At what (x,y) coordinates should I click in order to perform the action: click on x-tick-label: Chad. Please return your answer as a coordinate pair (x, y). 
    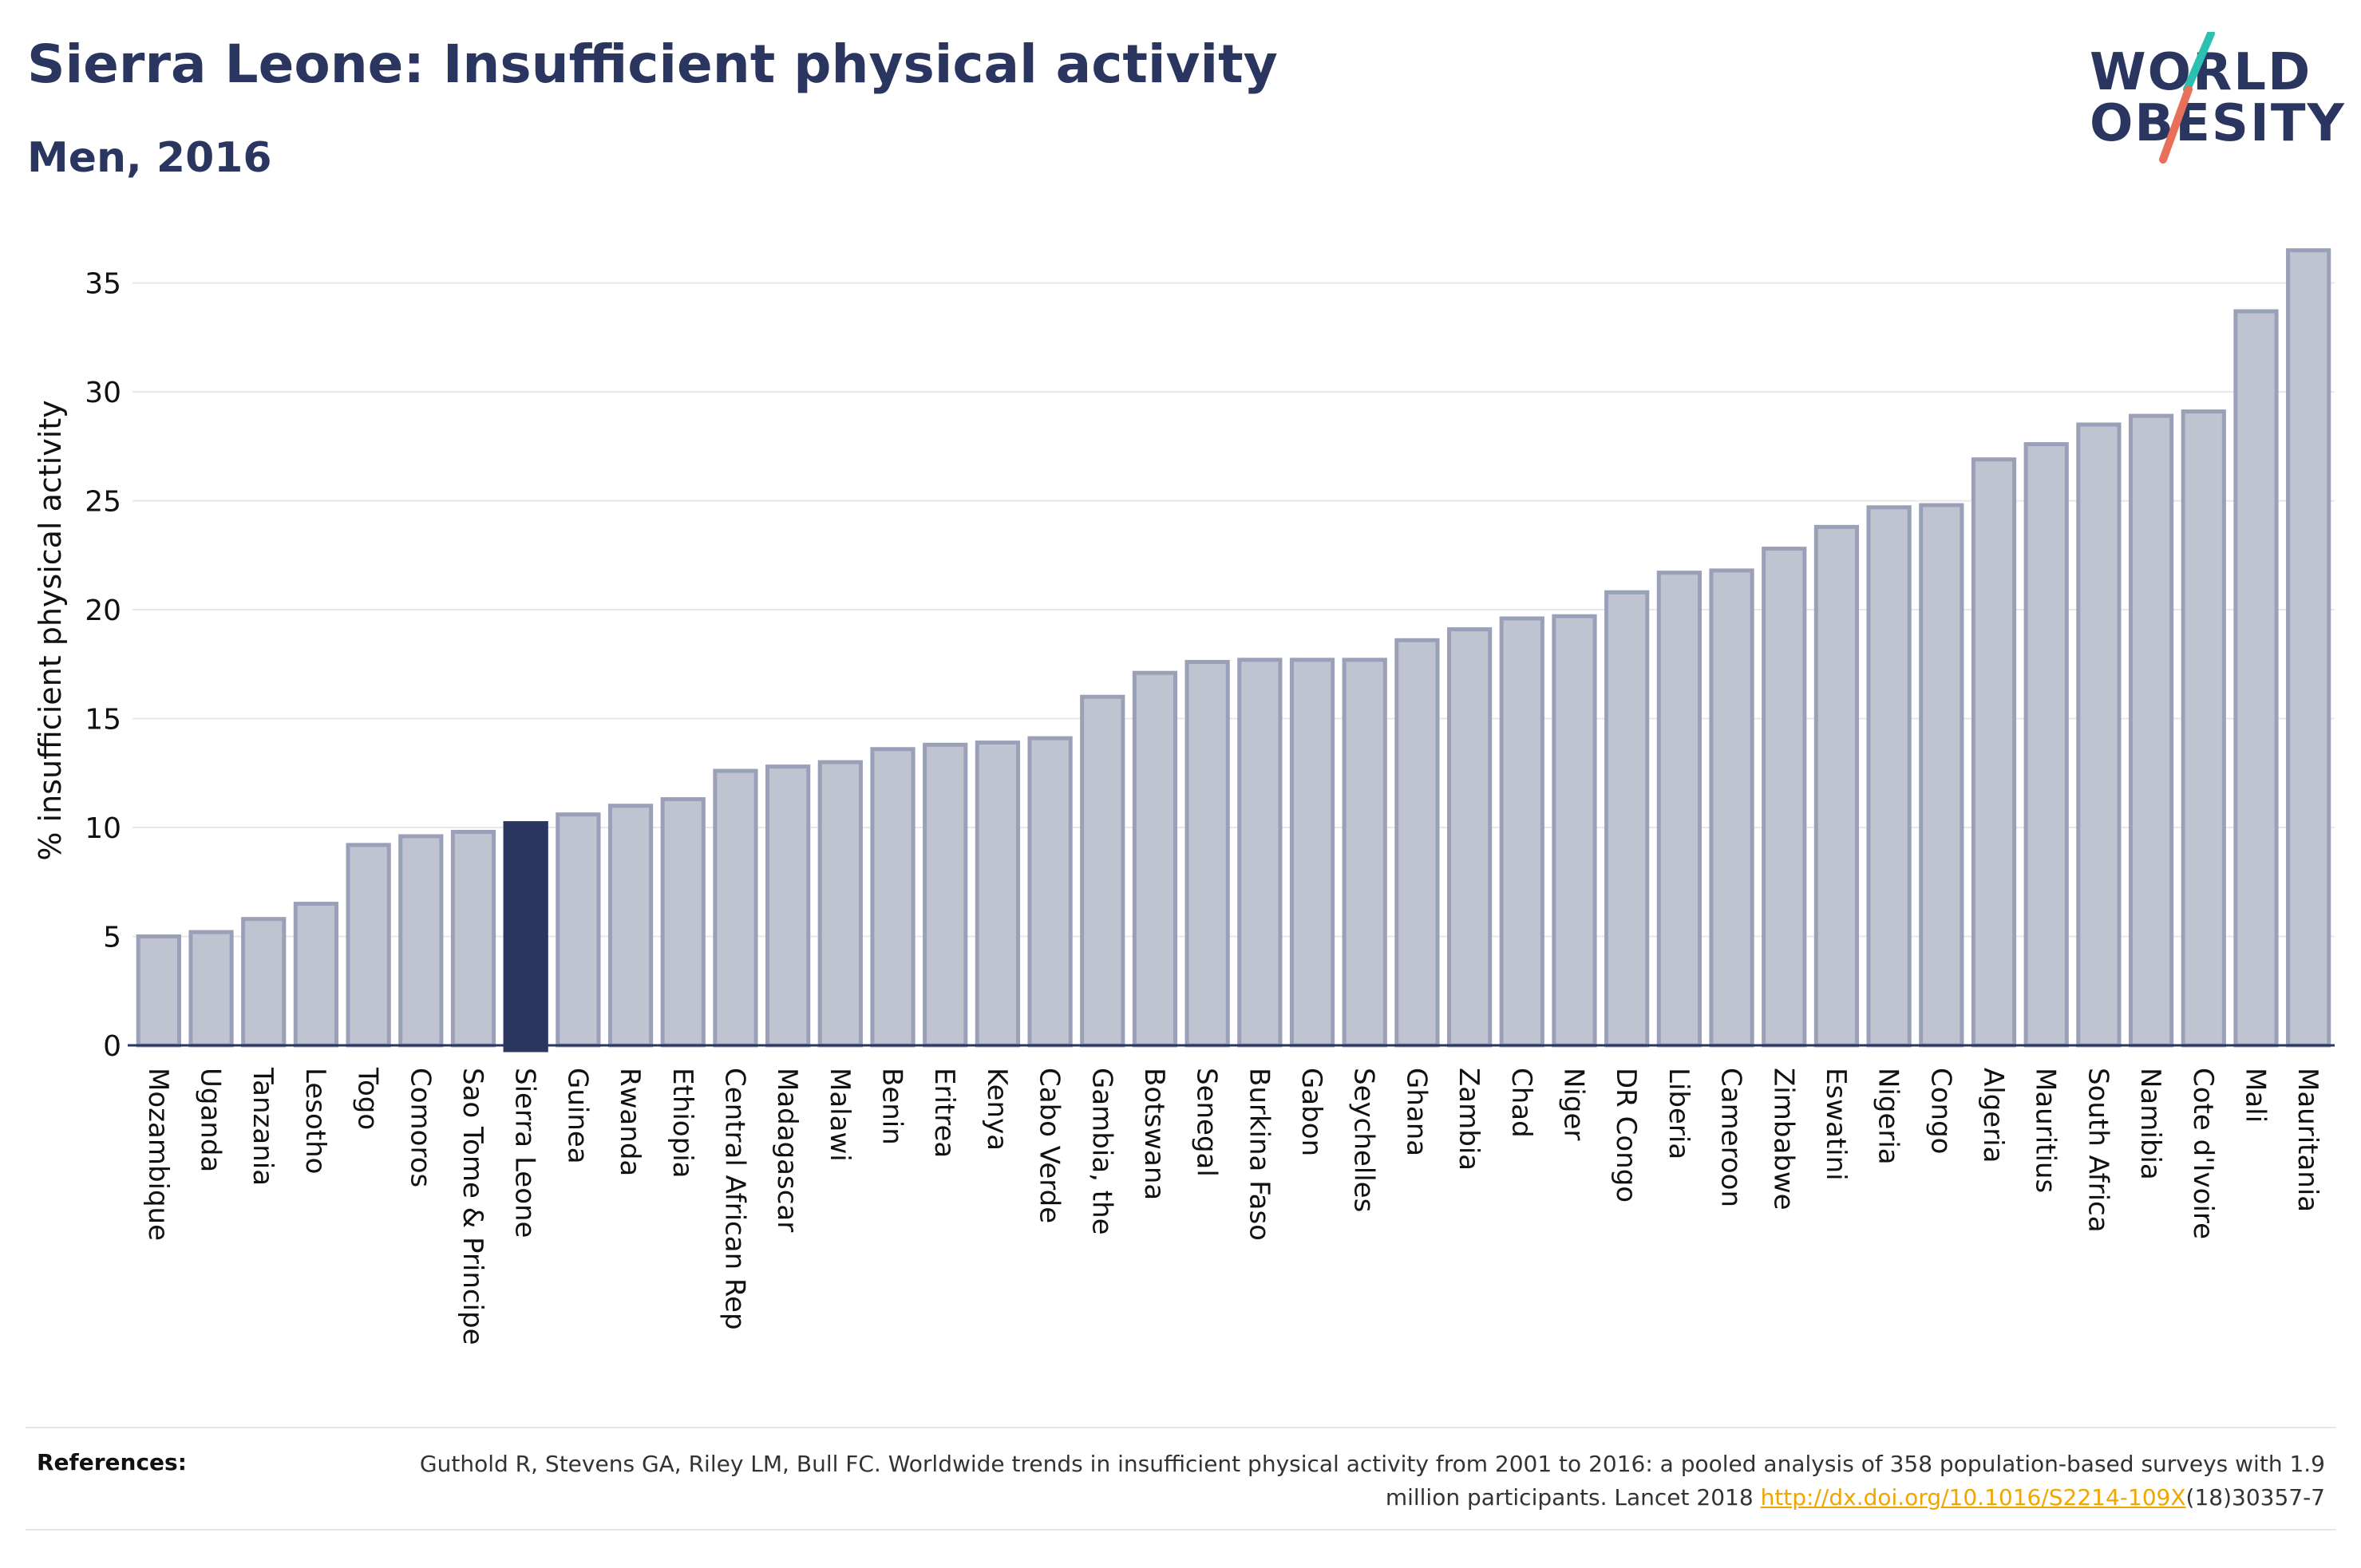
    Looking at the image, I should click on (1521, 1103).